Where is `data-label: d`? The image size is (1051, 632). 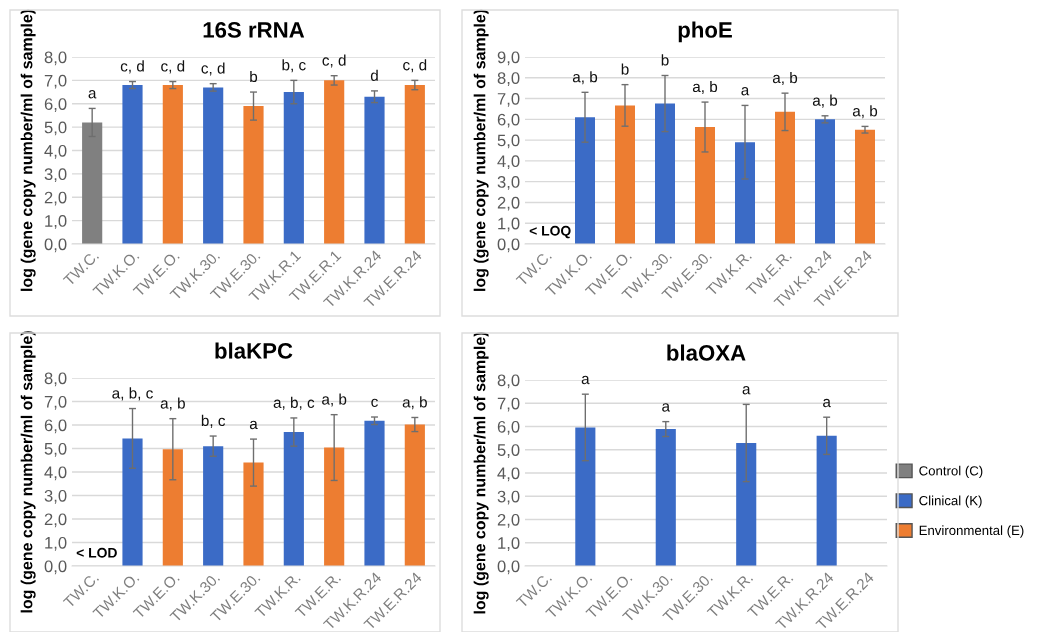 data-label: d is located at coordinates (374, 75).